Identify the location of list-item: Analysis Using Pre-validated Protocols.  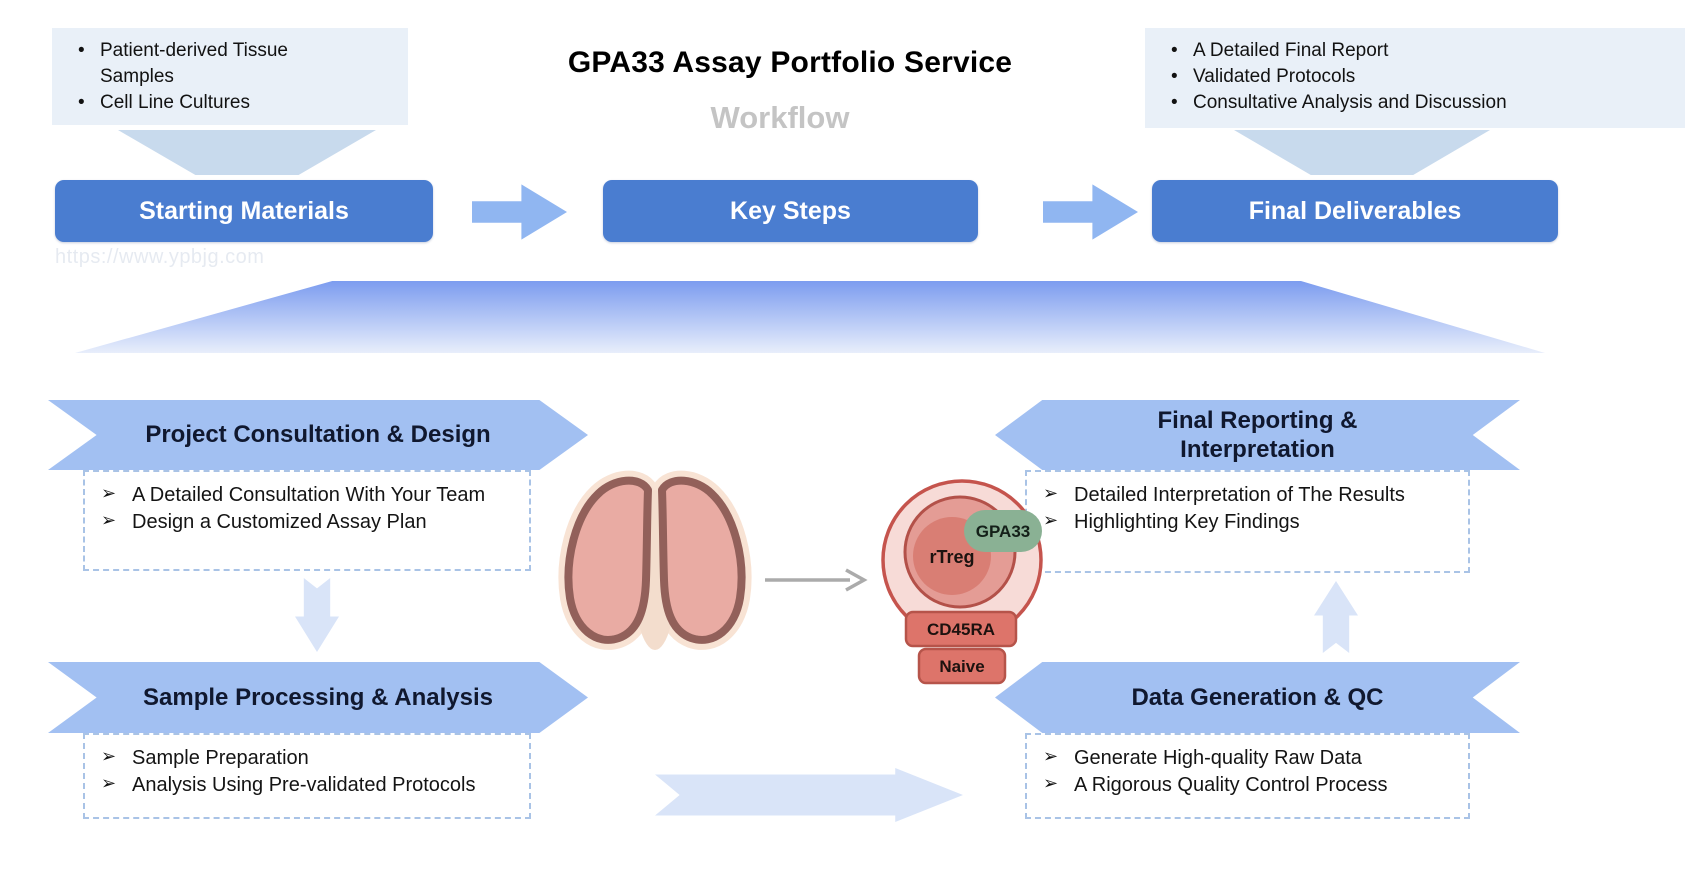
(301, 785).